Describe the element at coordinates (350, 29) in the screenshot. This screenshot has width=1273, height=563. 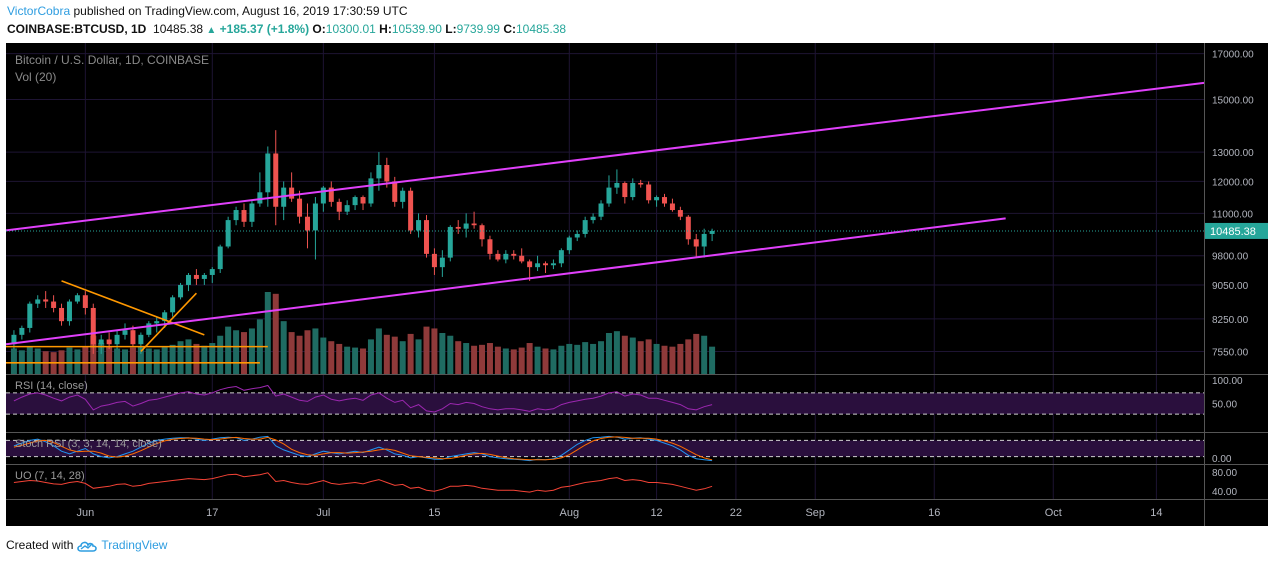
I see `open-value: 10300.01` at that location.